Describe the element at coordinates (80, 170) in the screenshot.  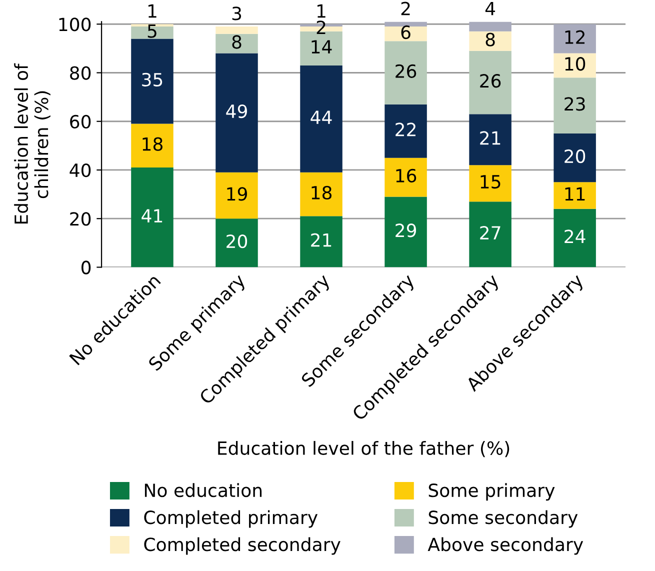
I see `y-tick-label: 40` at that location.